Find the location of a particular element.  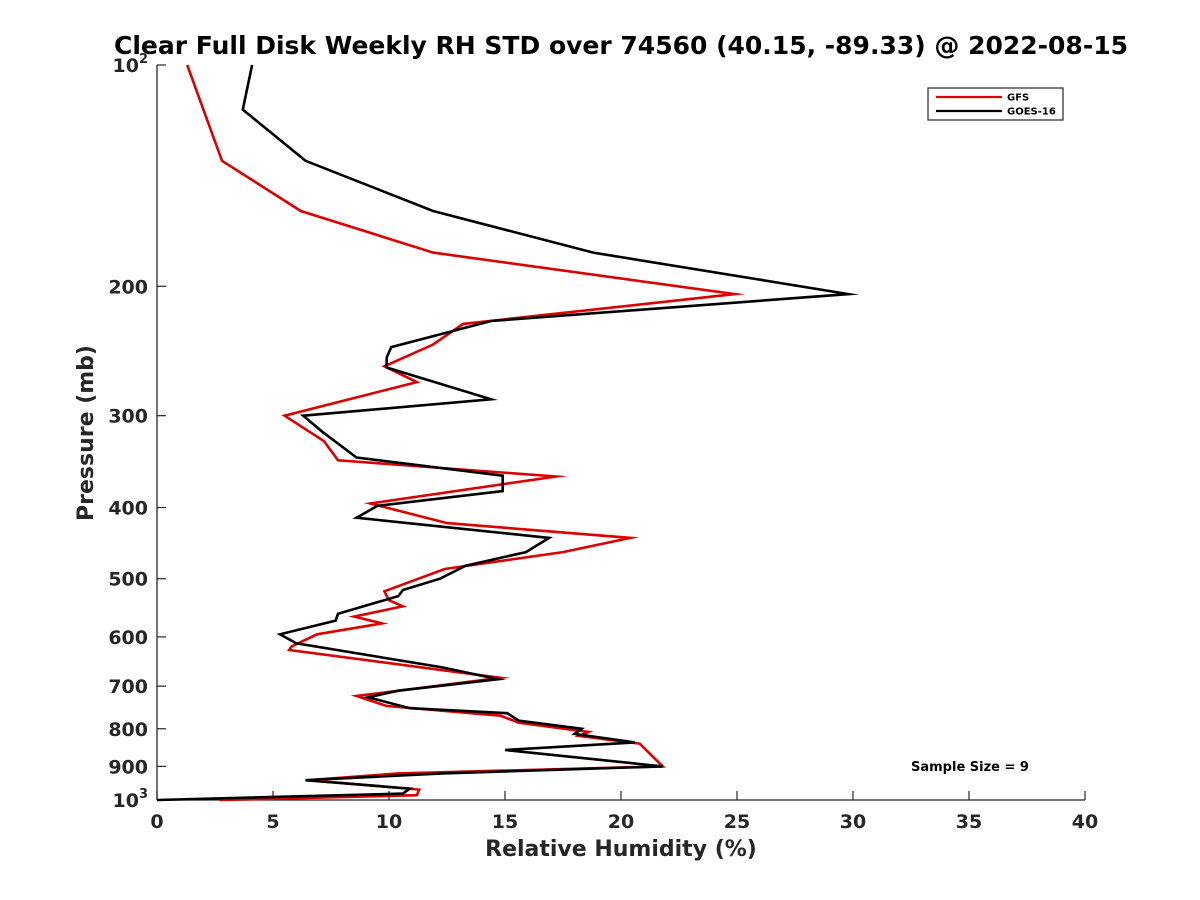

x-tick-label: 30 is located at coordinates (853, 822).